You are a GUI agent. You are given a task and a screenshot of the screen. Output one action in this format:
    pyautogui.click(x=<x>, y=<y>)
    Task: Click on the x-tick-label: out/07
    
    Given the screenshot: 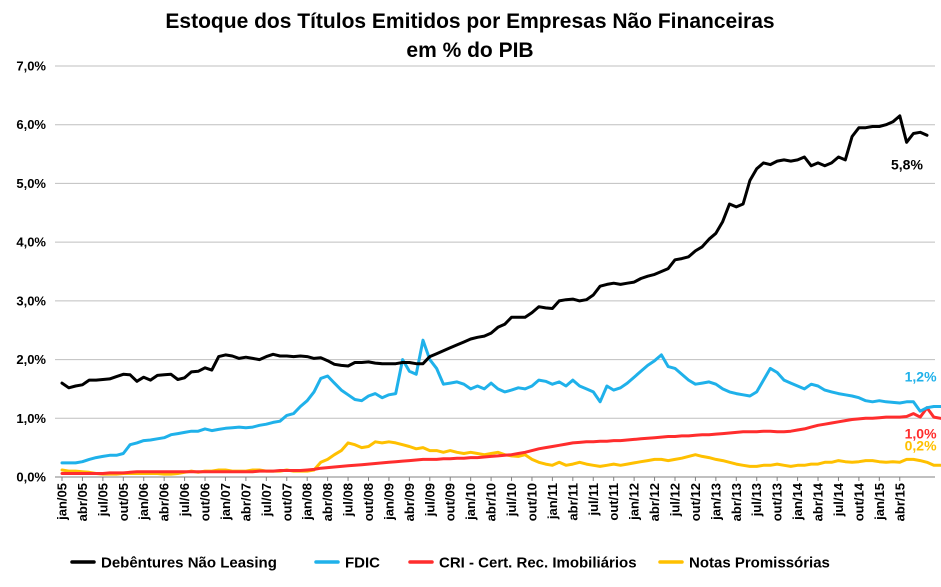 What is the action you would take?
    pyautogui.click(x=286, y=502)
    